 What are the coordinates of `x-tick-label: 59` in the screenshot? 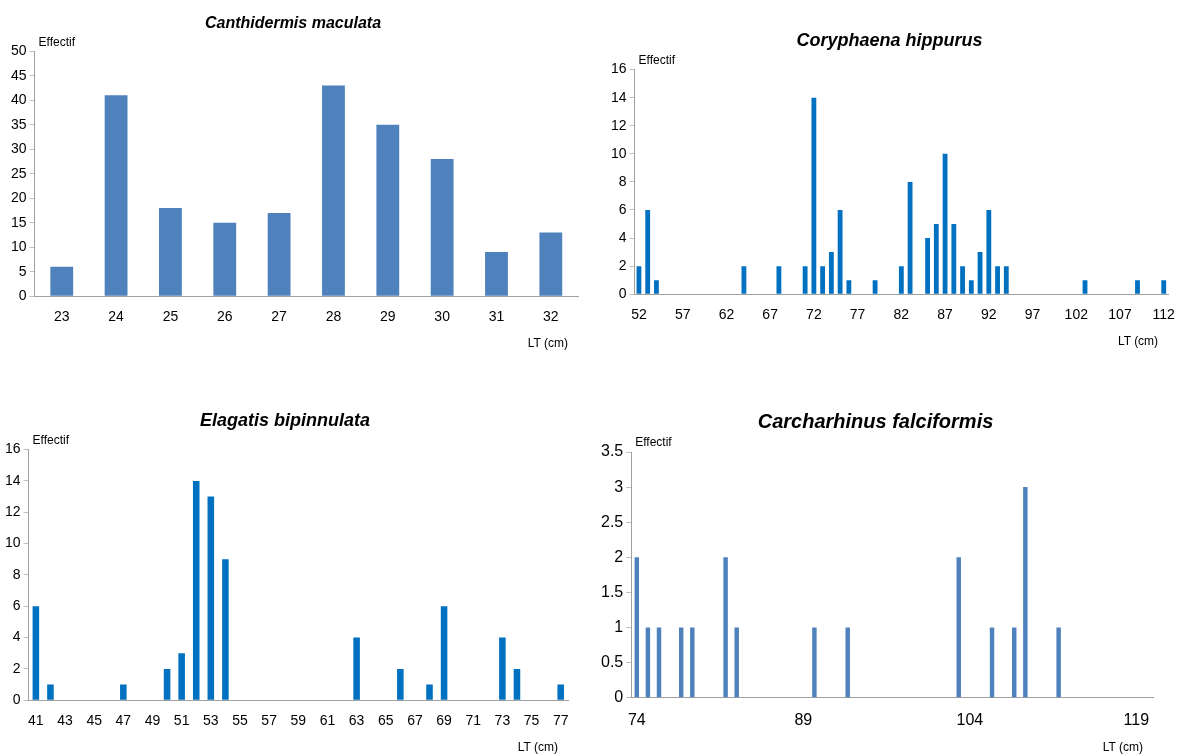 It's located at (298, 720).